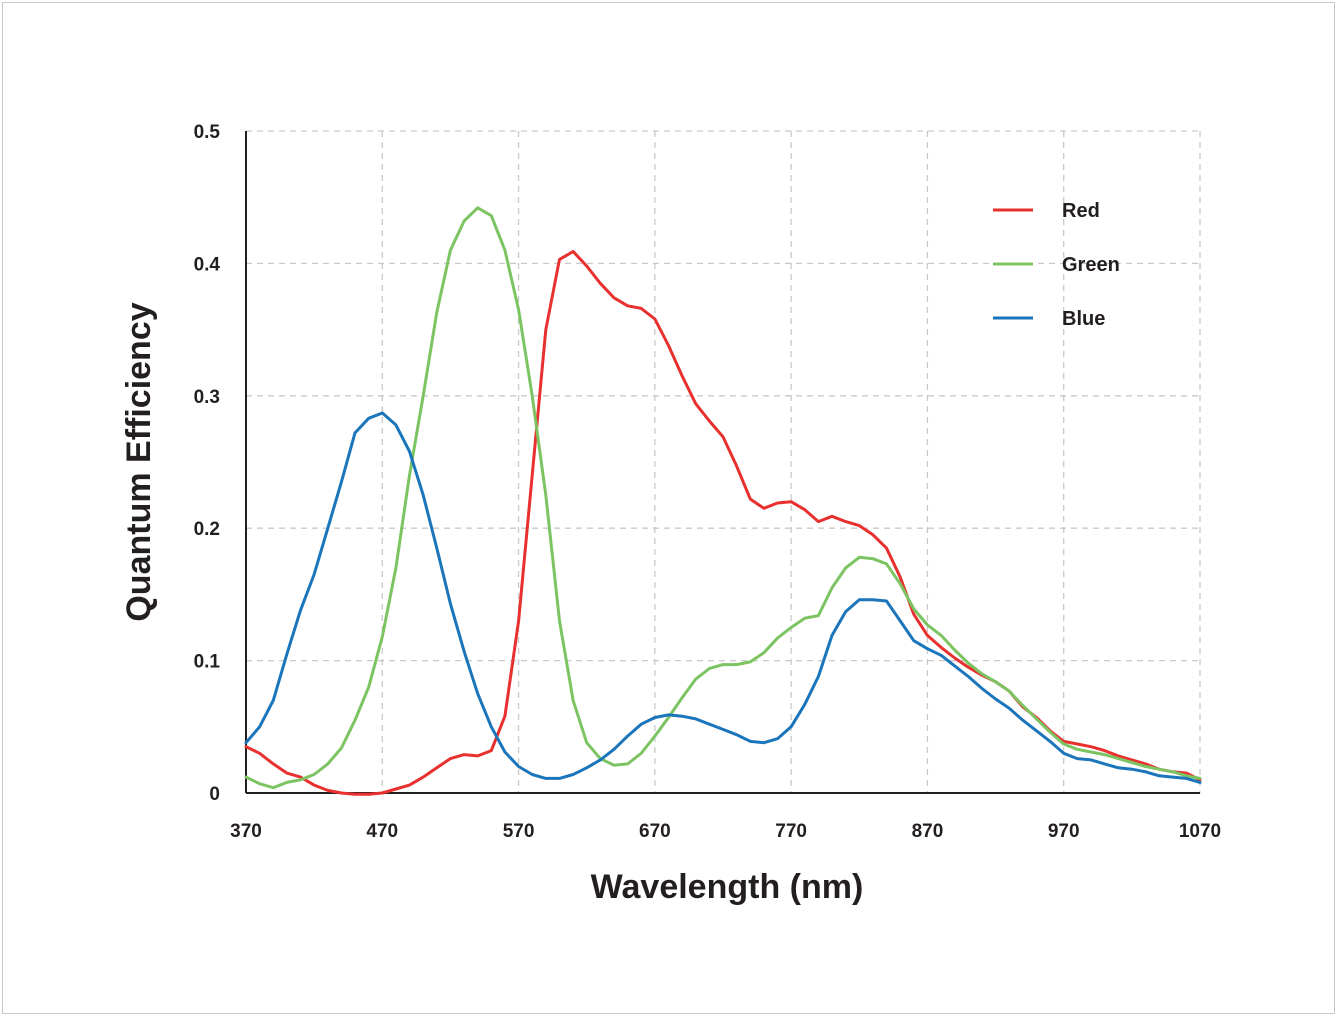  Describe the element at coordinates (1081, 211) in the screenshot. I see `legend-label-red: Red` at that location.